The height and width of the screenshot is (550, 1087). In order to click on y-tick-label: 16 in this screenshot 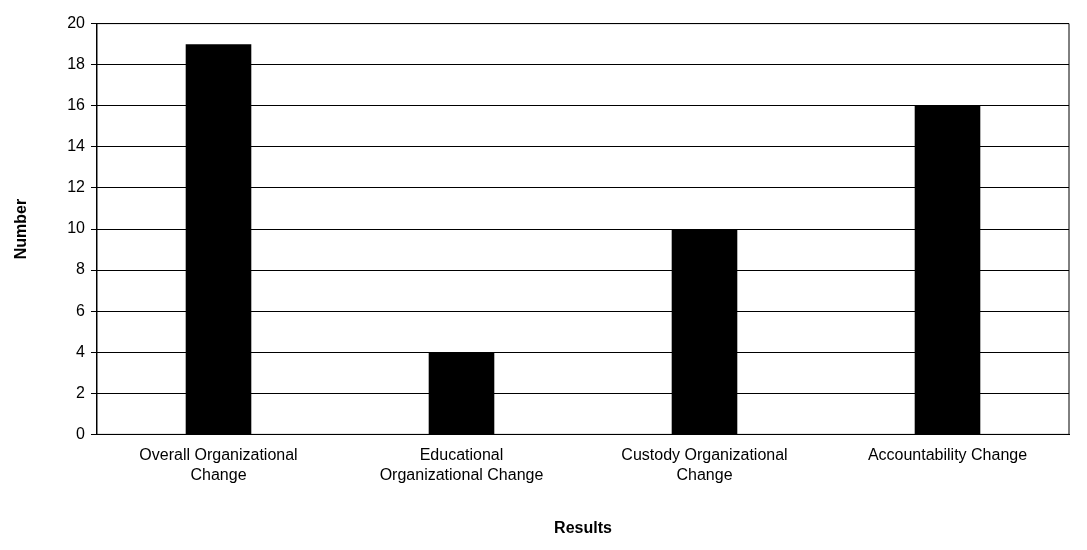, I will do `click(76, 105)`.